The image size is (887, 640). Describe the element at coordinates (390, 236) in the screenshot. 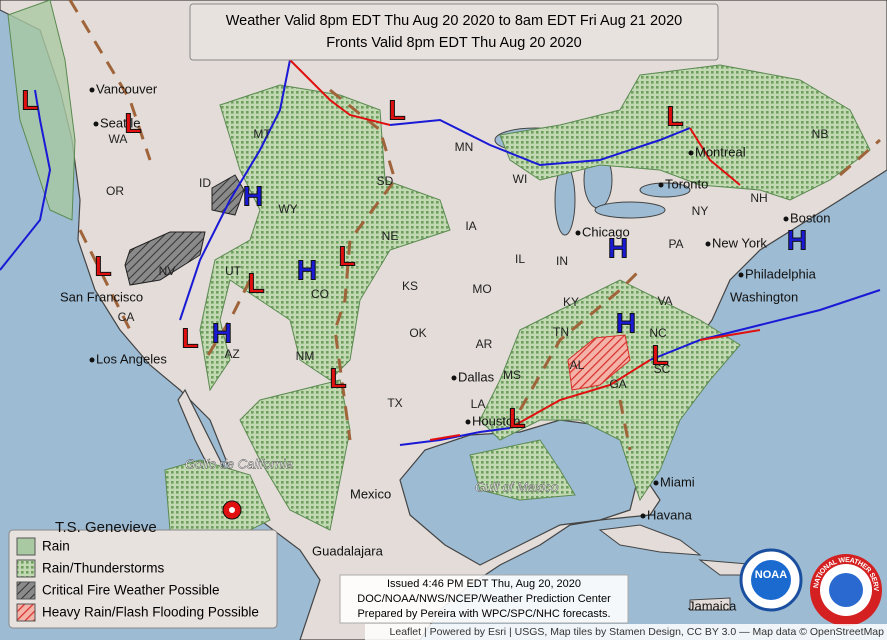

I see `state-label: NE` at that location.